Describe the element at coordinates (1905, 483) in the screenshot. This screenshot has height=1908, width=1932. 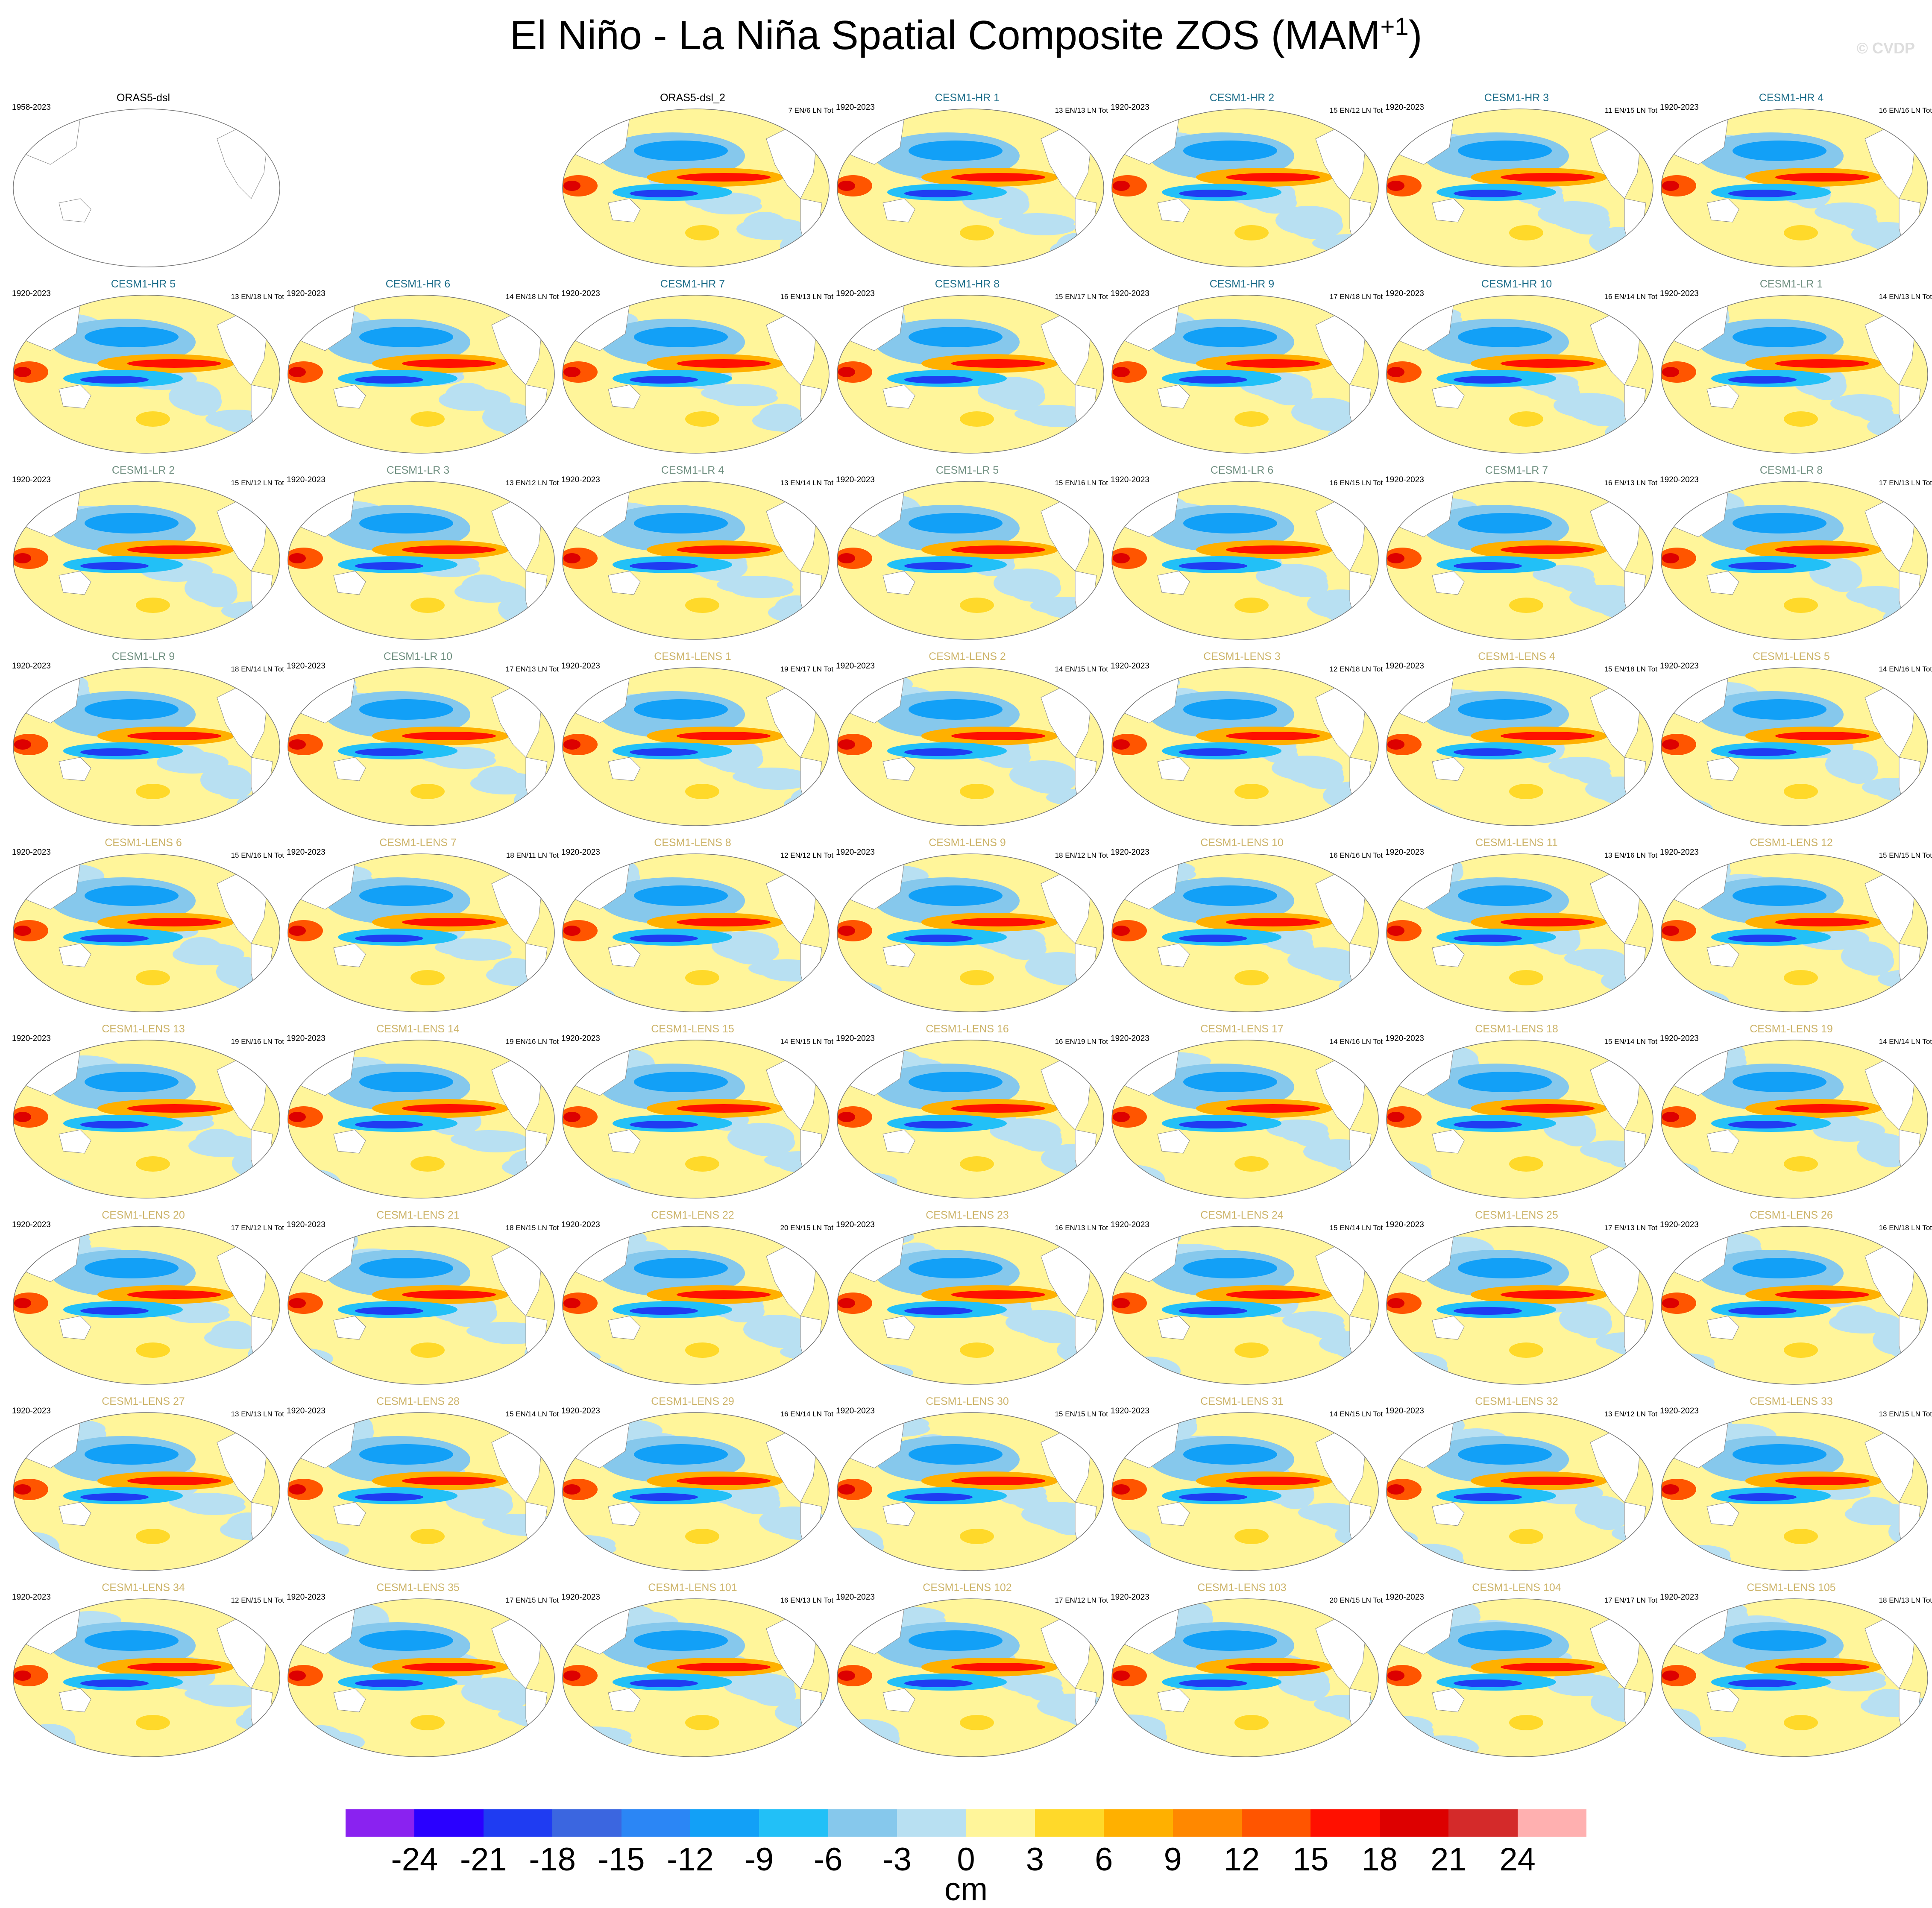
I see `panel-event-counts: 17 EN/13 LN Tot` at that location.